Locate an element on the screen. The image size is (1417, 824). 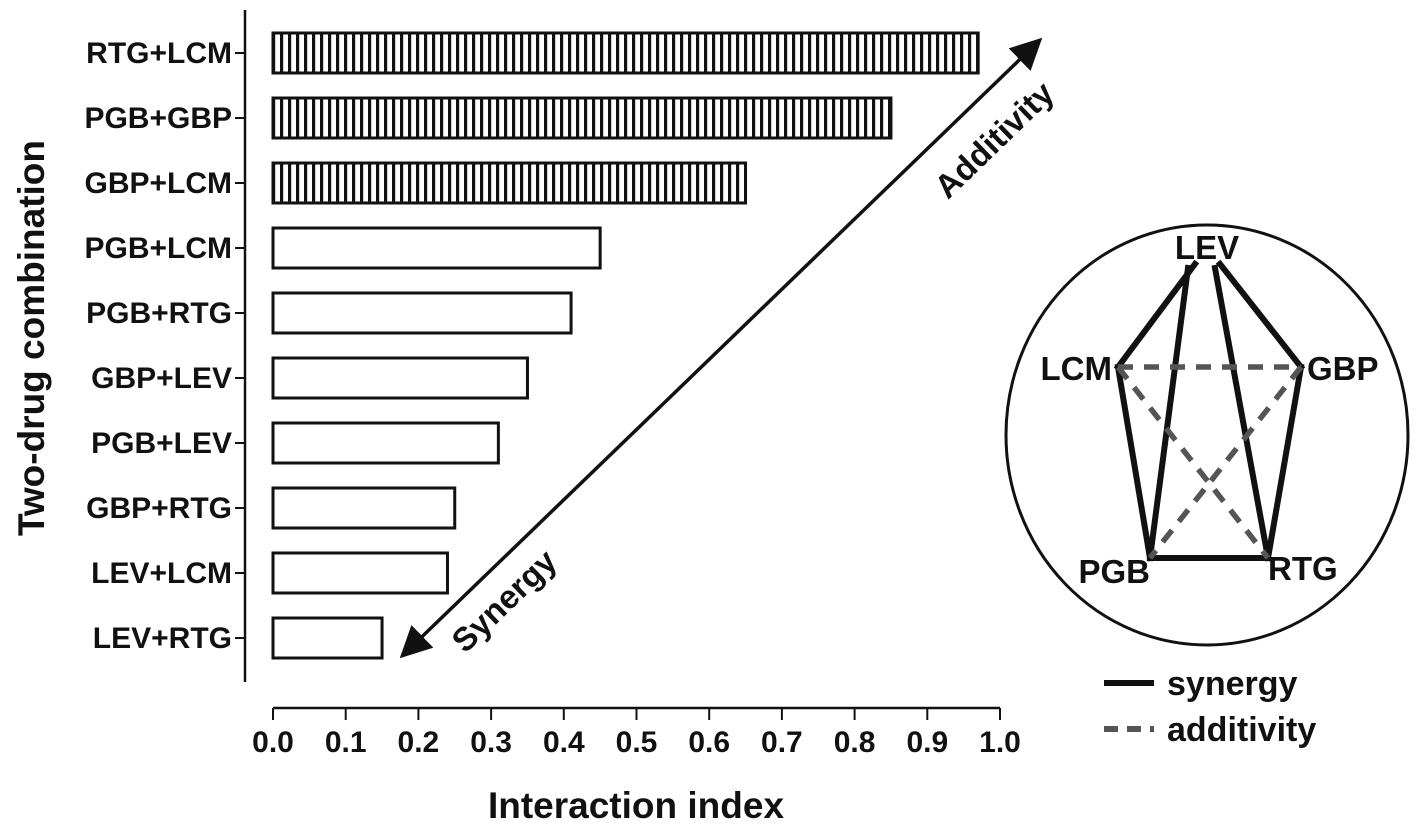
node-label-pgb: PGB is located at coordinates (1114, 571).